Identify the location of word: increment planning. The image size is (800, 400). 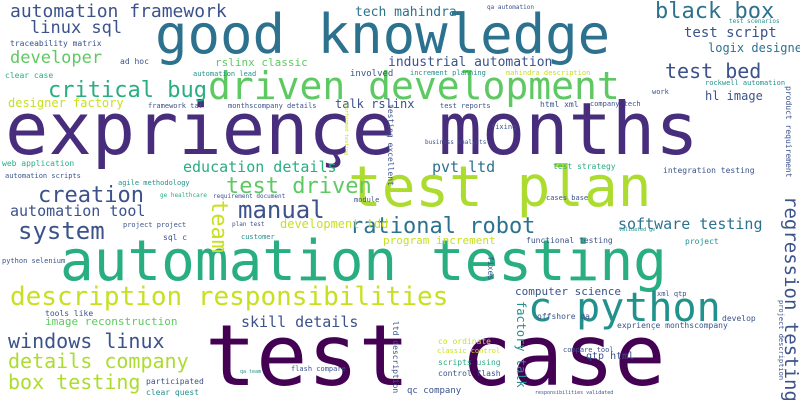
(448, 73).